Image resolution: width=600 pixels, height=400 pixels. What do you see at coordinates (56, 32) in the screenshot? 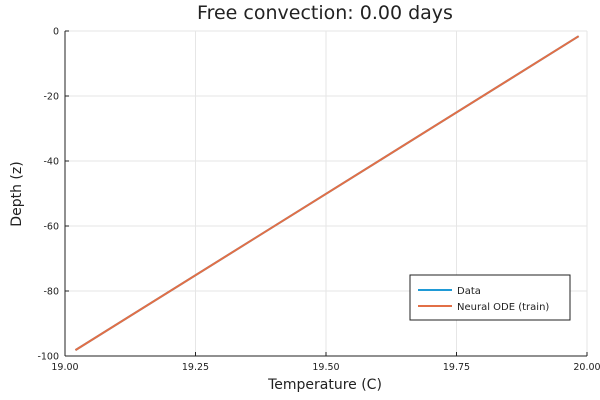
I see `y-tick-label: 0` at bounding box center [56, 32].